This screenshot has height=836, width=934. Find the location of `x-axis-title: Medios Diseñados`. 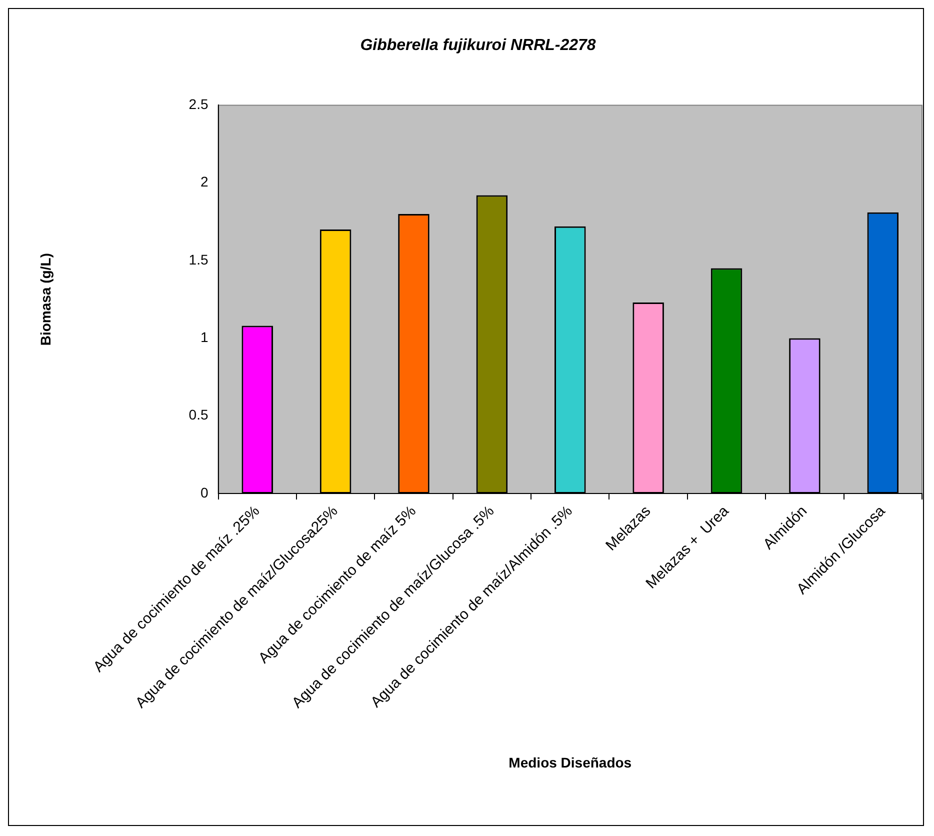

x-axis-title: Medios Diseñados is located at coordinates (570, 762).